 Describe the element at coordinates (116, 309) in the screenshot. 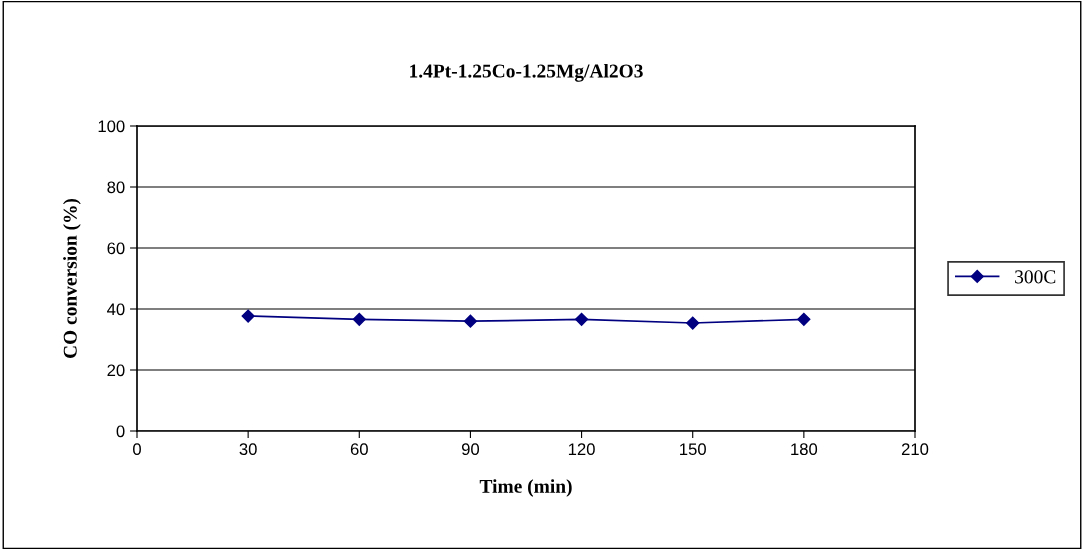

I see `y-tick-label: 40` at that location.